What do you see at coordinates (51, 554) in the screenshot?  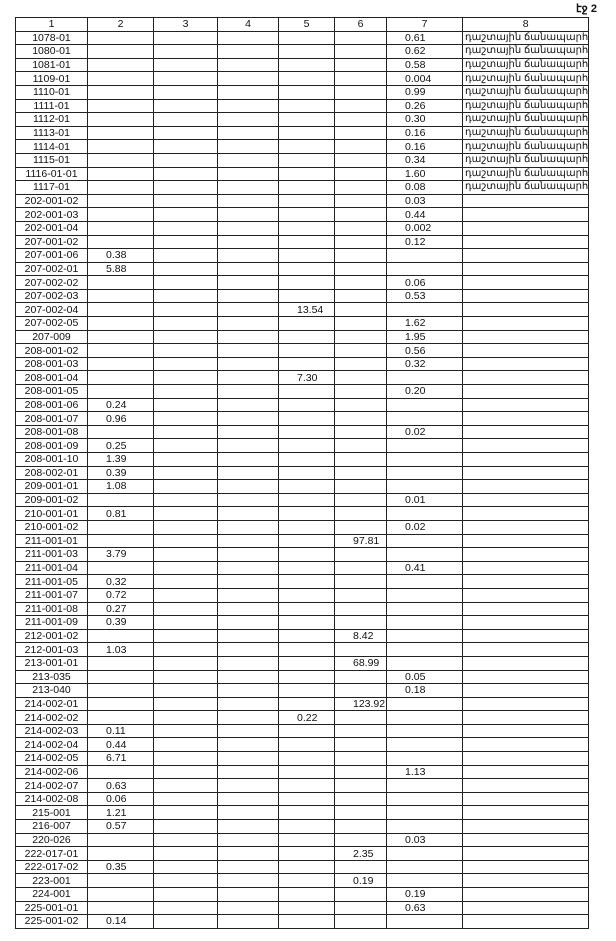 I see `table-cell: 211-001-03` at bounding box center [51, 554].